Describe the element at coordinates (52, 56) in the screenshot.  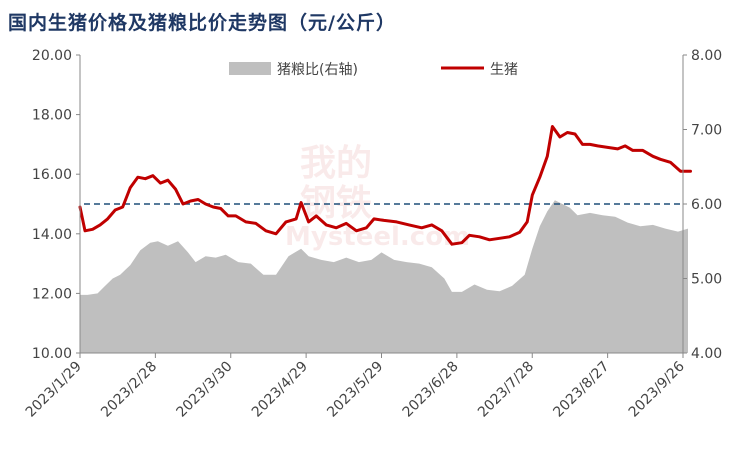
I see `y-left-tick-label: 20.00` at that location.